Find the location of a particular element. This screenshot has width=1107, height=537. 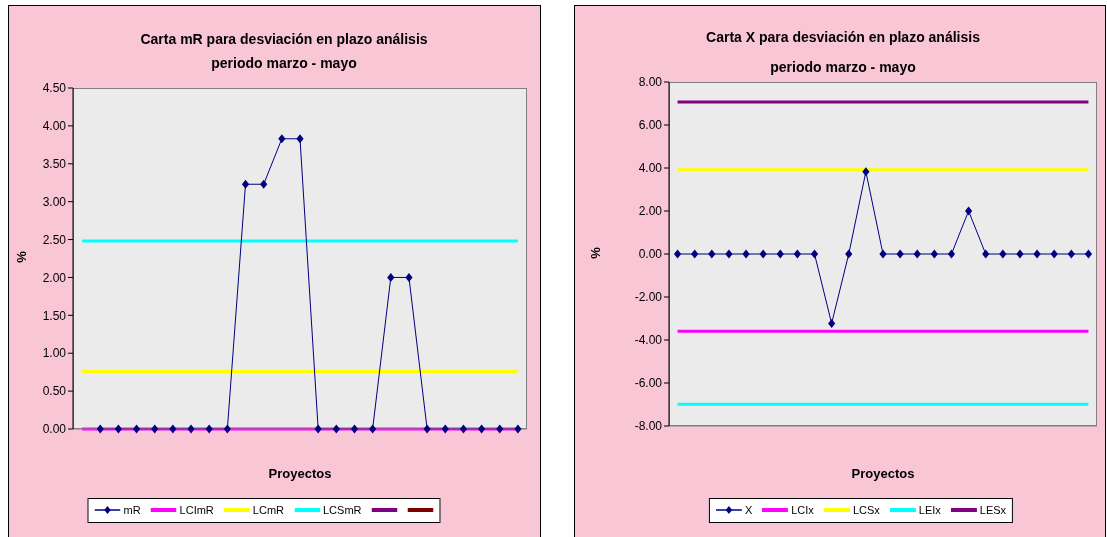

legend-label: LCSmR is located at coordinates (342, 510).